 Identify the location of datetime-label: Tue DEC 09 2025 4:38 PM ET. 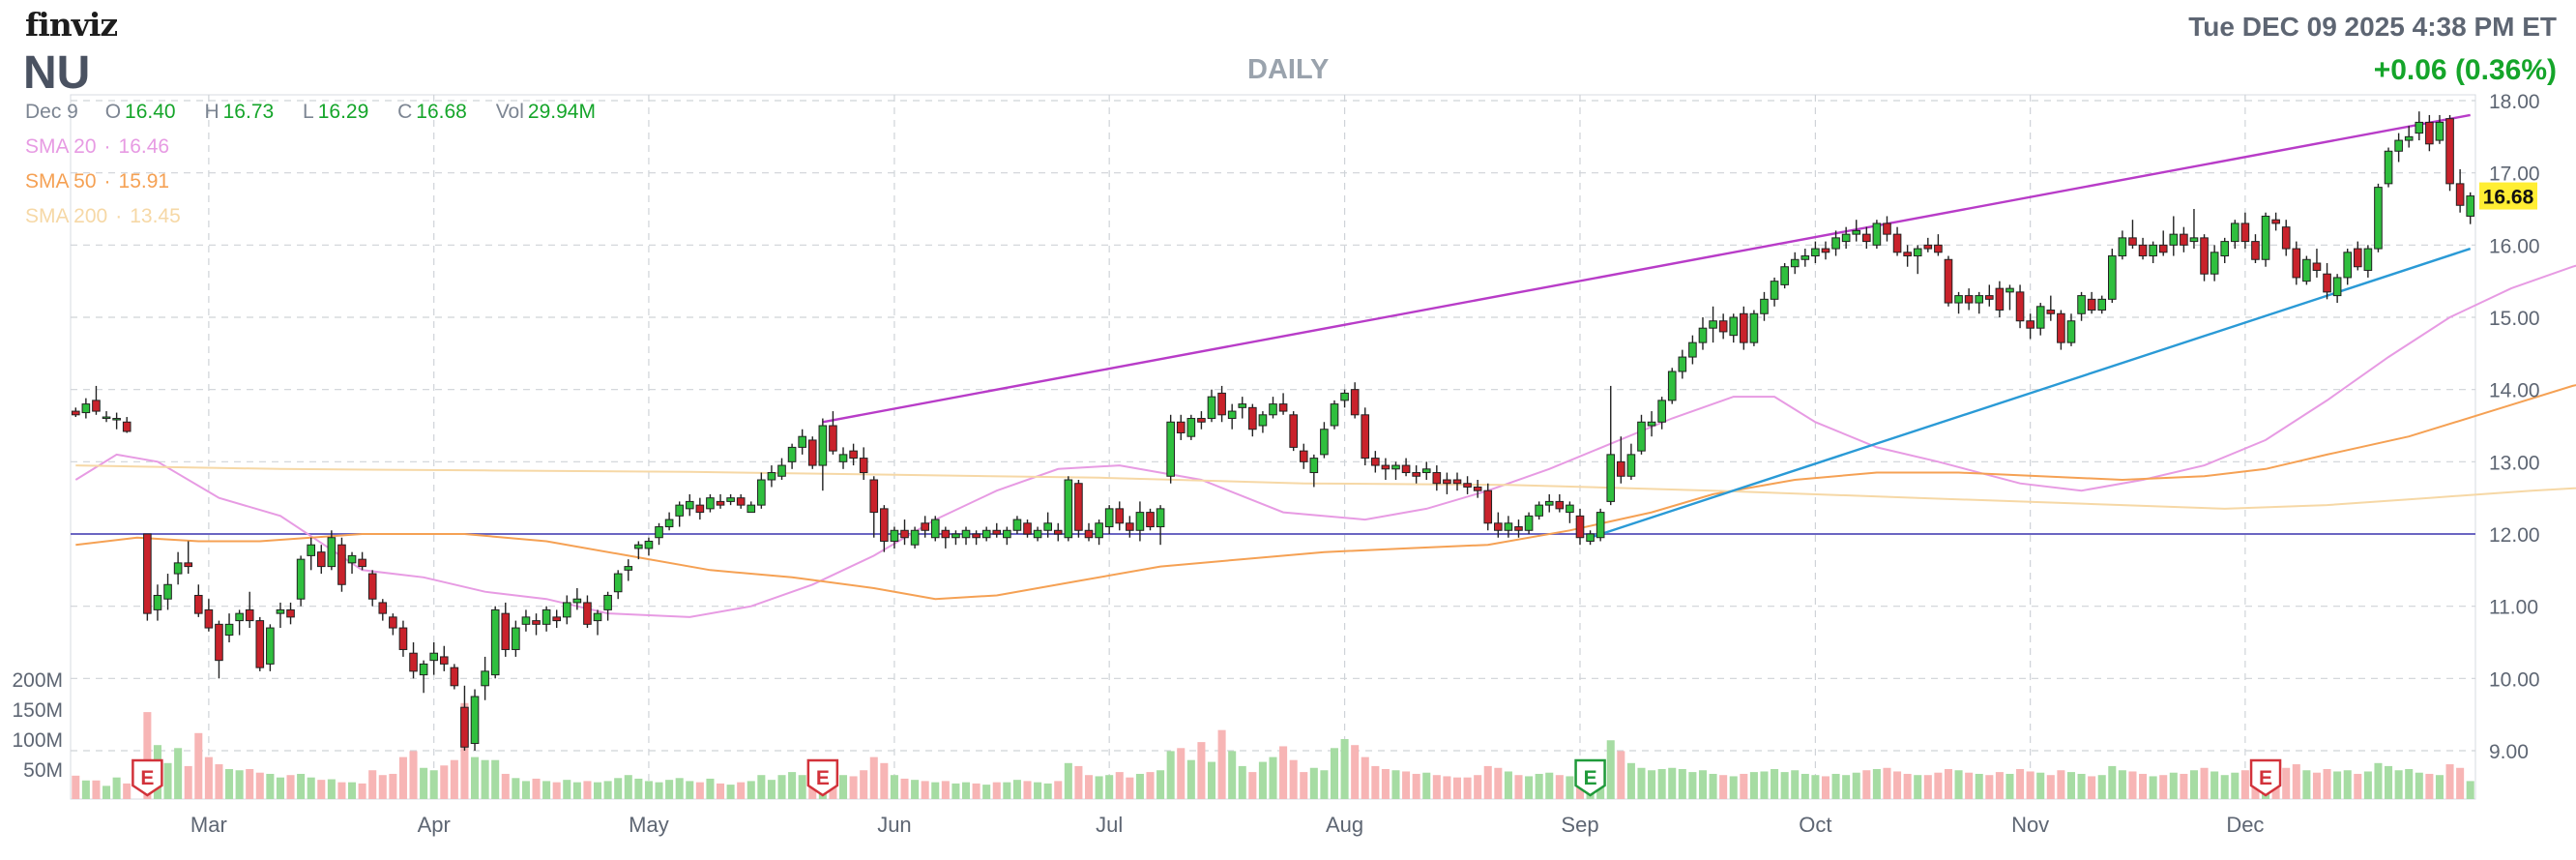
(2372, 27).